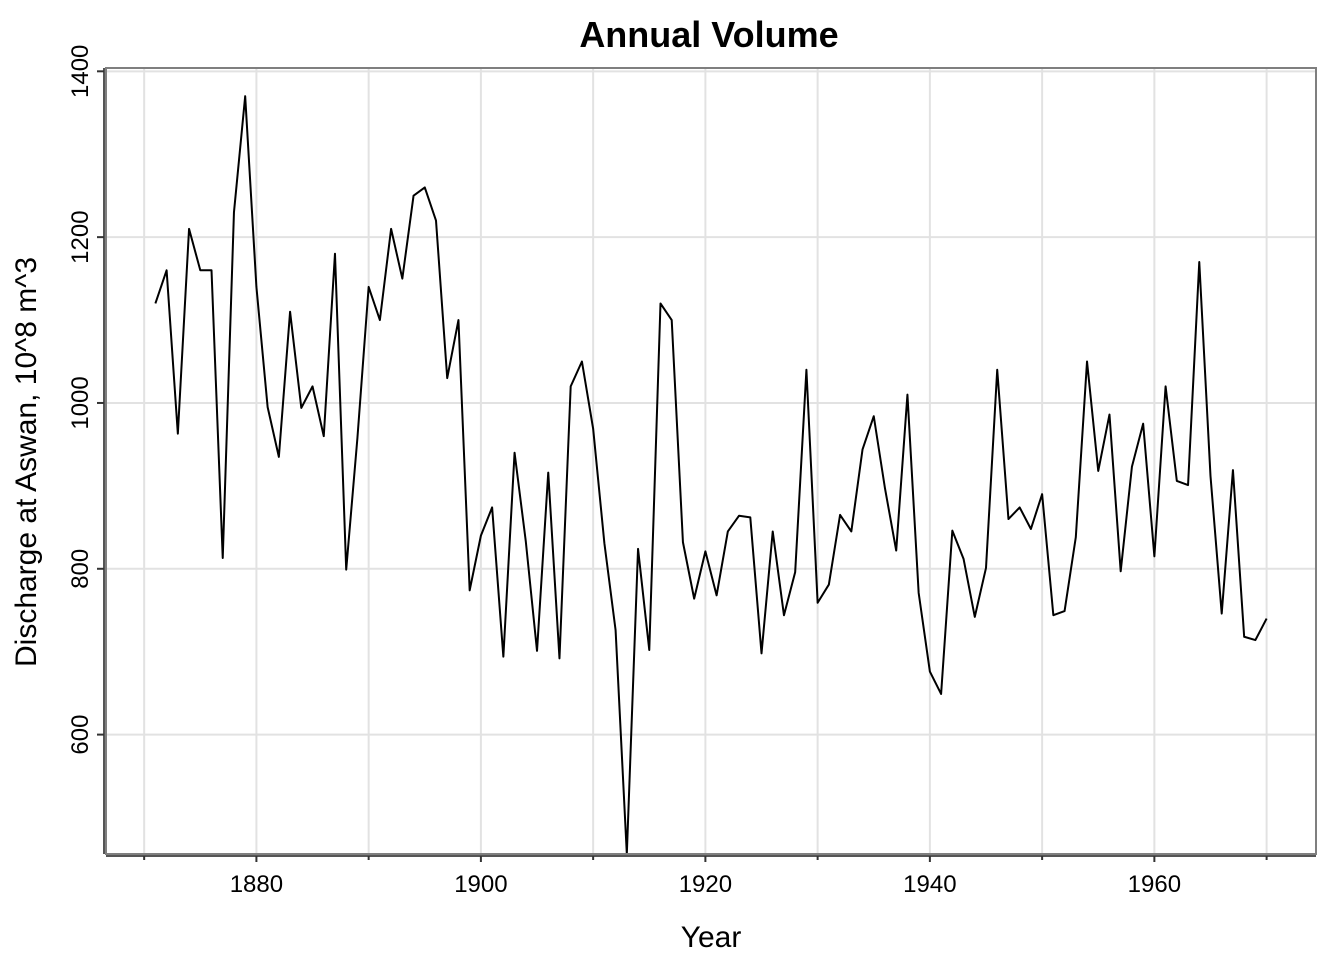 The image size is (1344, 960). Describe the element at coordinates (1154, 884) in the screenshot. I see `x-tick-label-1960: 1960` at that location.